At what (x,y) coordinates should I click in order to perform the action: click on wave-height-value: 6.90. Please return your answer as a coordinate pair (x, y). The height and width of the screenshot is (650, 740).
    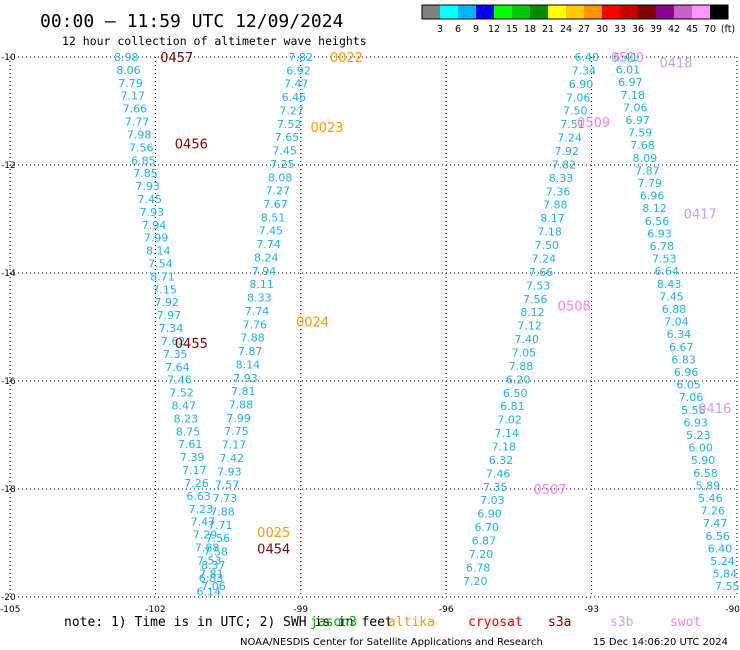
    Looking at the image, I should click on (489, 514).